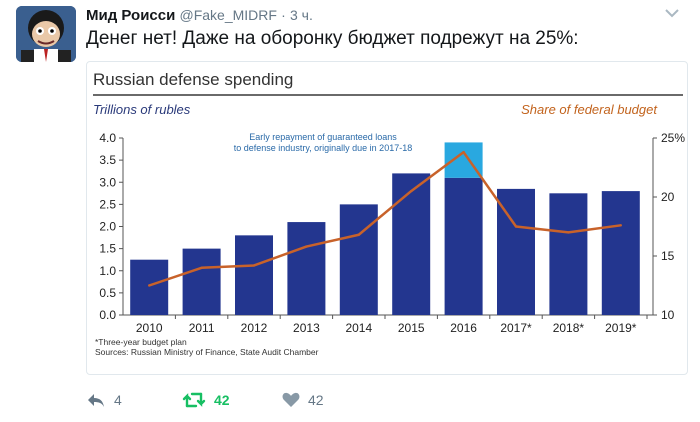 This screenshot has height=422, width=700. What do you see at coordinates (228, 15) in the screenshot?
I see `author-handle: @Fake_MIDRF` at bounding box center [228, 15].